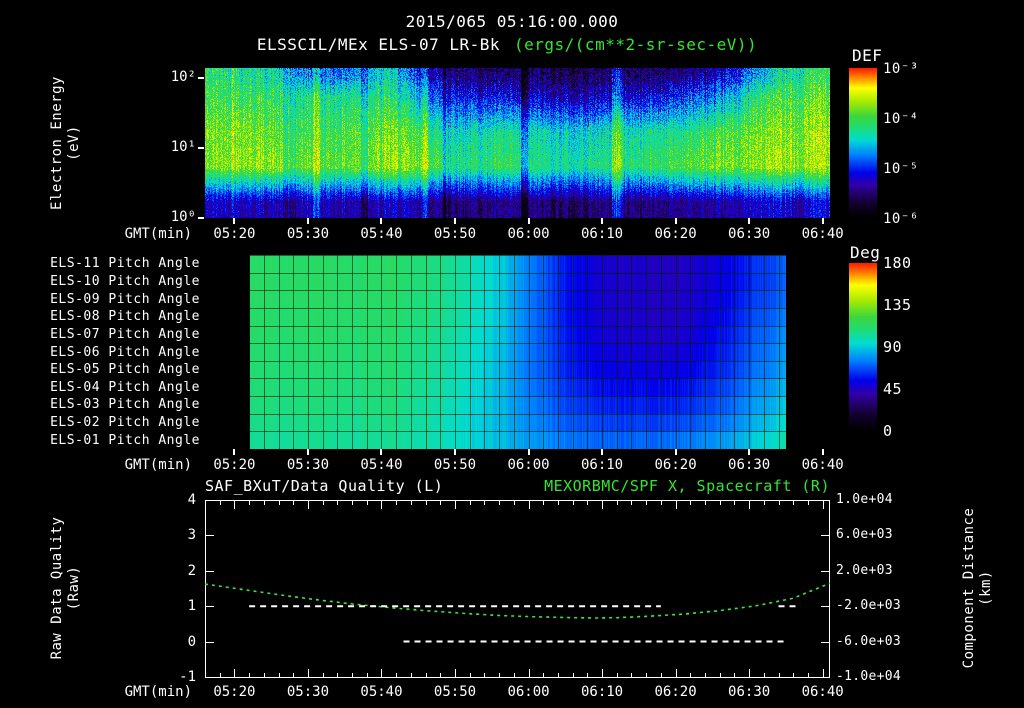 The height and width of the screenshot is (708, 1024). Describe the element at coordinates (636, 44) in the screenshot. I see `units-title: (ergs/(cm**2-sr-sec-eV))` at that location.